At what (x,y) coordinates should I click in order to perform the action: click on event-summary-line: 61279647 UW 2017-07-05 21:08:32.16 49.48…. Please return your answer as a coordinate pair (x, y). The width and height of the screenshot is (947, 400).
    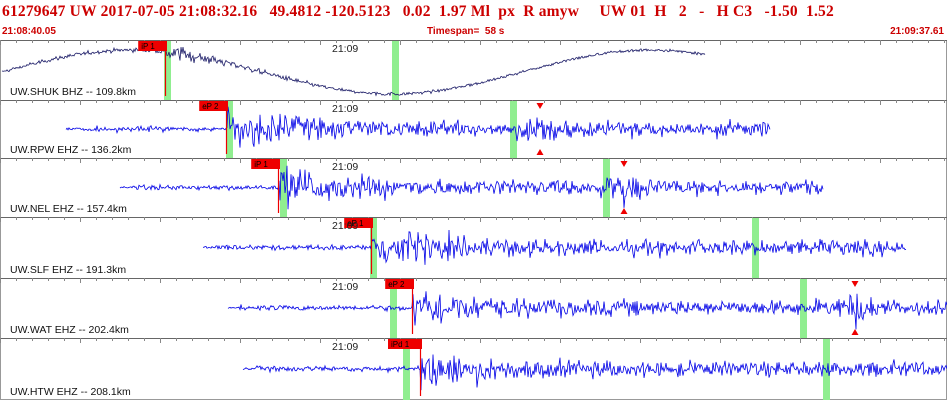
    Looking at the image, I should click on (418, 11).